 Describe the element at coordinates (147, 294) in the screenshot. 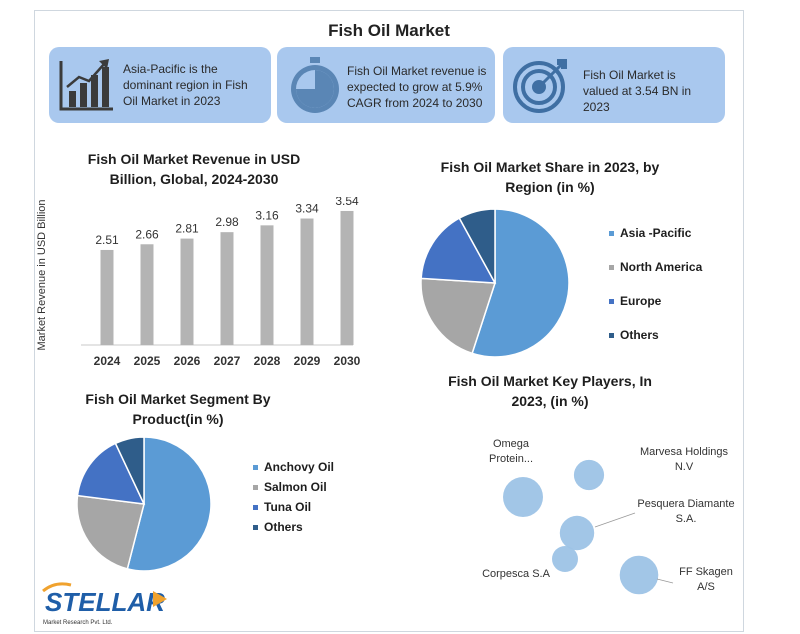

I see `bar-2025` at that location.